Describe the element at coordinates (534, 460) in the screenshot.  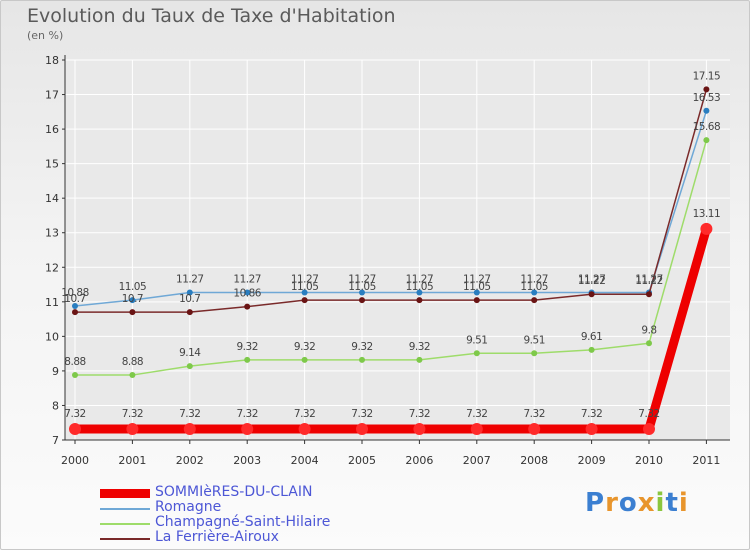
I see `x-tick-label: 2008` at that location.